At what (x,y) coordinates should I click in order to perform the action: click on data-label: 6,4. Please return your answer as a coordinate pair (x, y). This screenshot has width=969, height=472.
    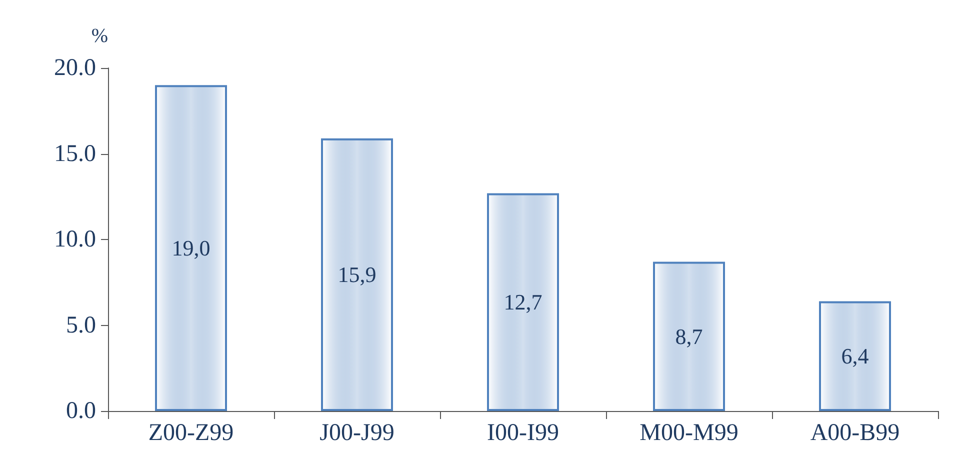
    Looking at the image, I should click on (855, 356).